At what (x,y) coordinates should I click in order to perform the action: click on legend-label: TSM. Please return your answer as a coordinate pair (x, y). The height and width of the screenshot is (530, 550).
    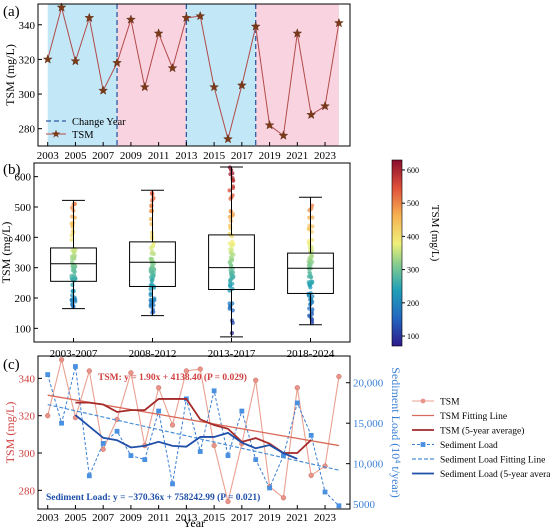
    Looking at the image, I should click on (450, 403).